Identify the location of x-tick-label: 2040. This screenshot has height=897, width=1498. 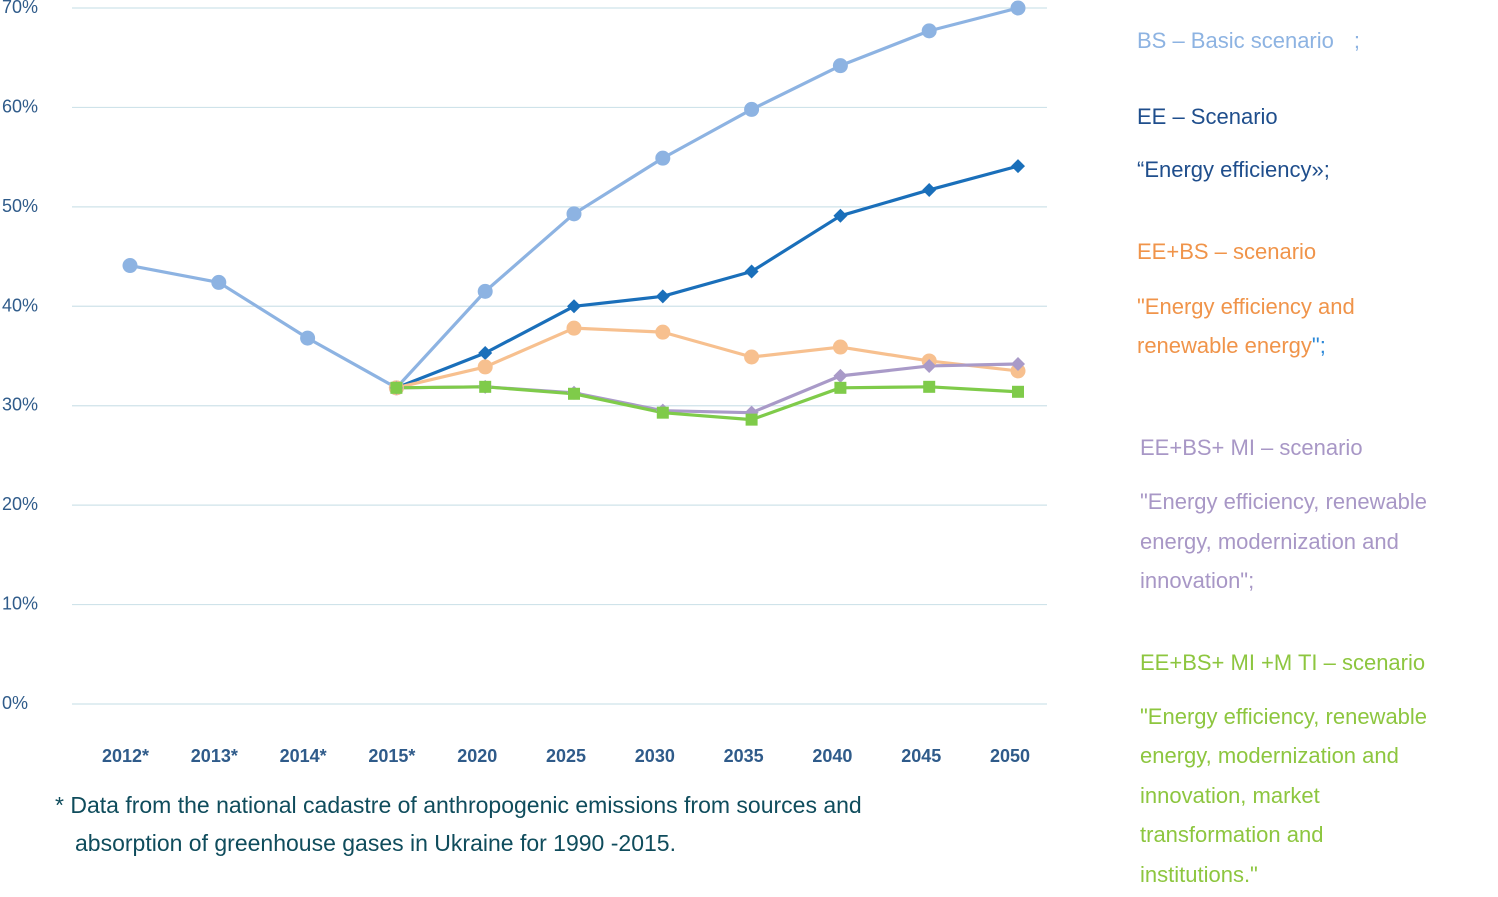
(832, 756).